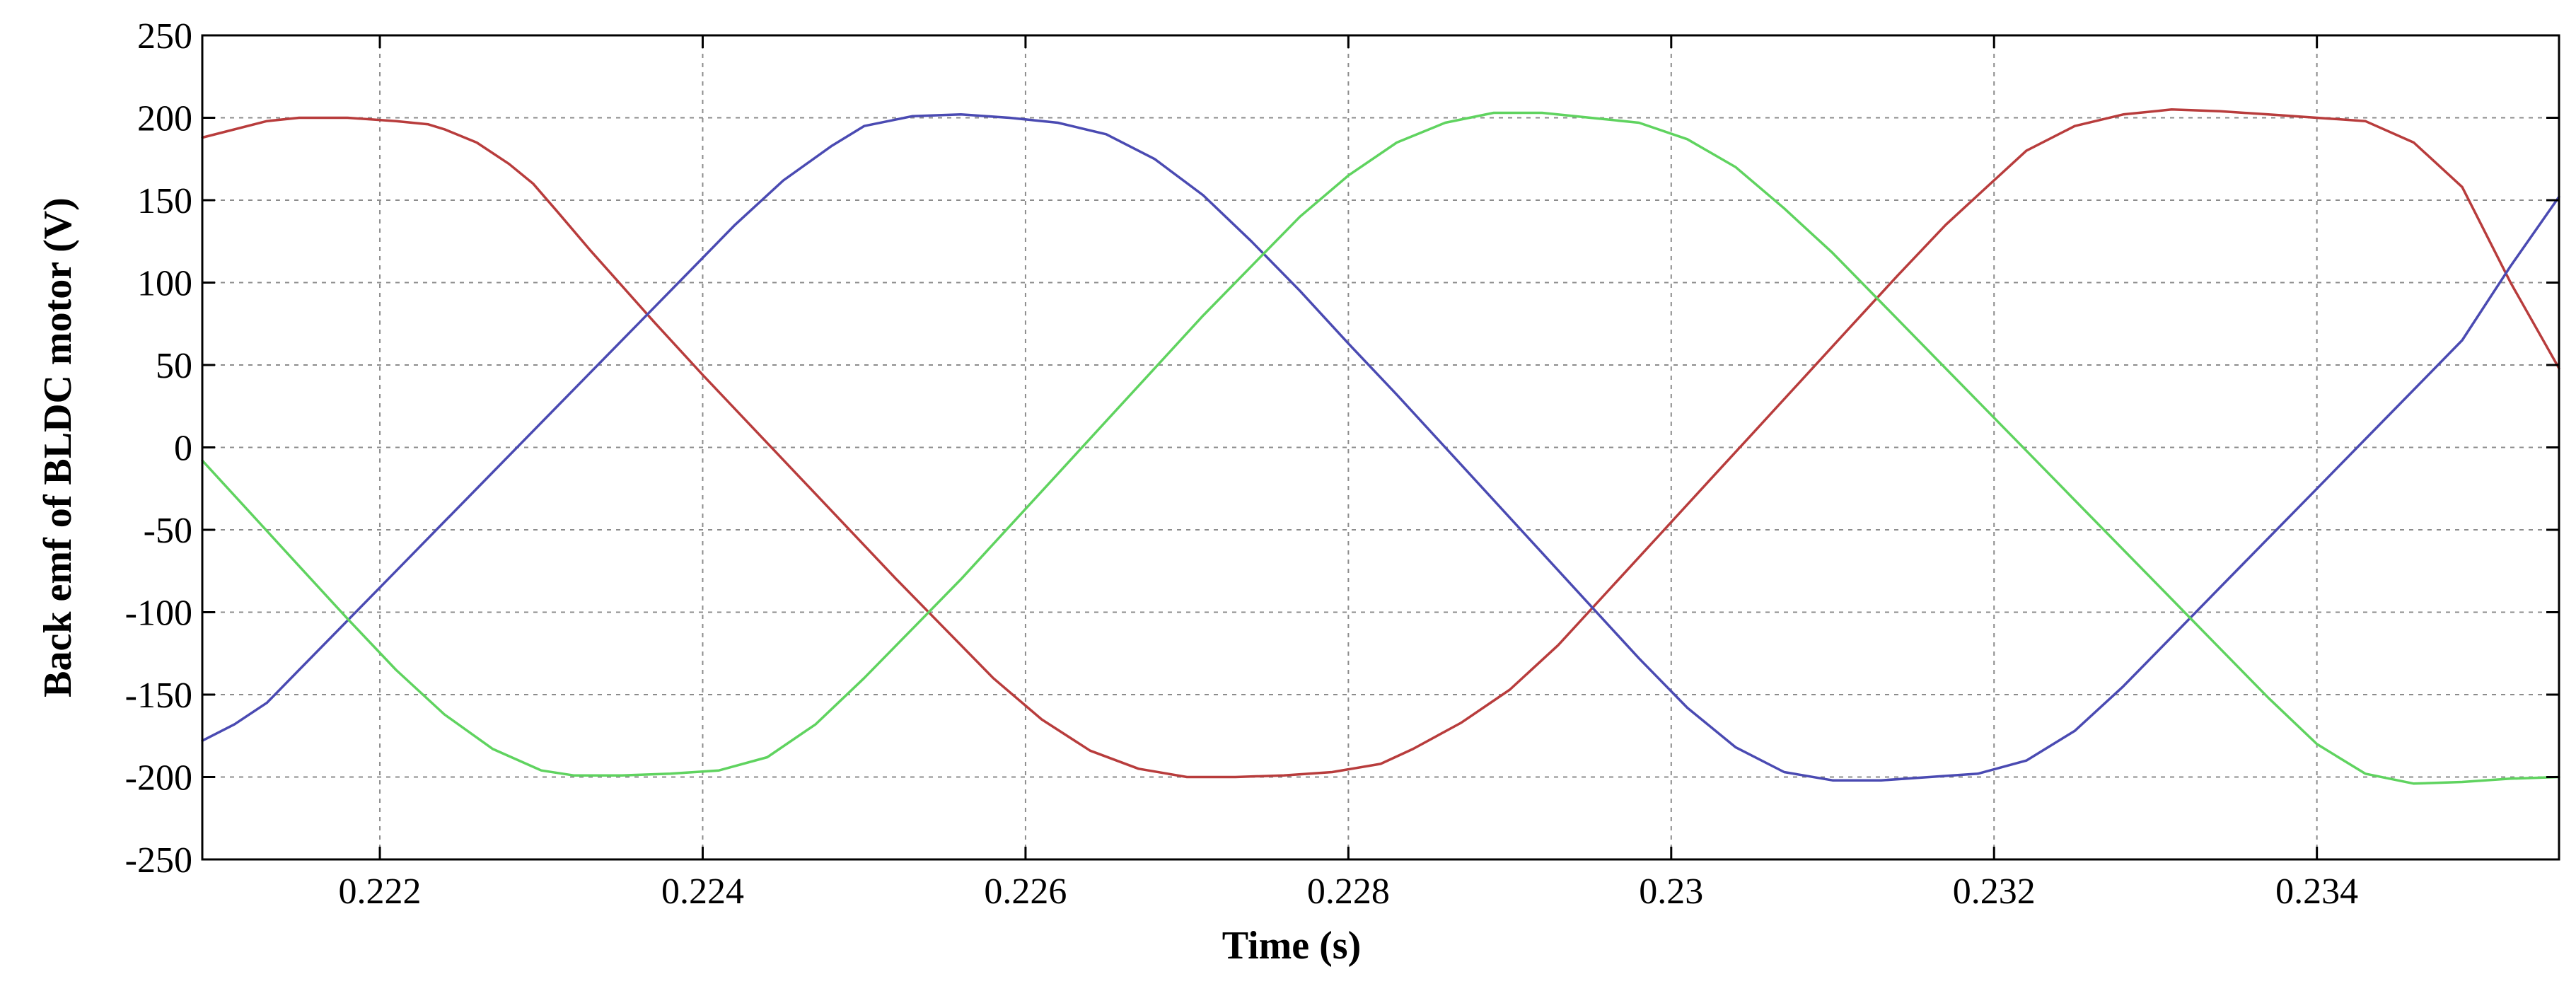 The height and width of the screenshot is (991, 2576). I want to click on x-tick-label: 0.232, so click(1994, 892).